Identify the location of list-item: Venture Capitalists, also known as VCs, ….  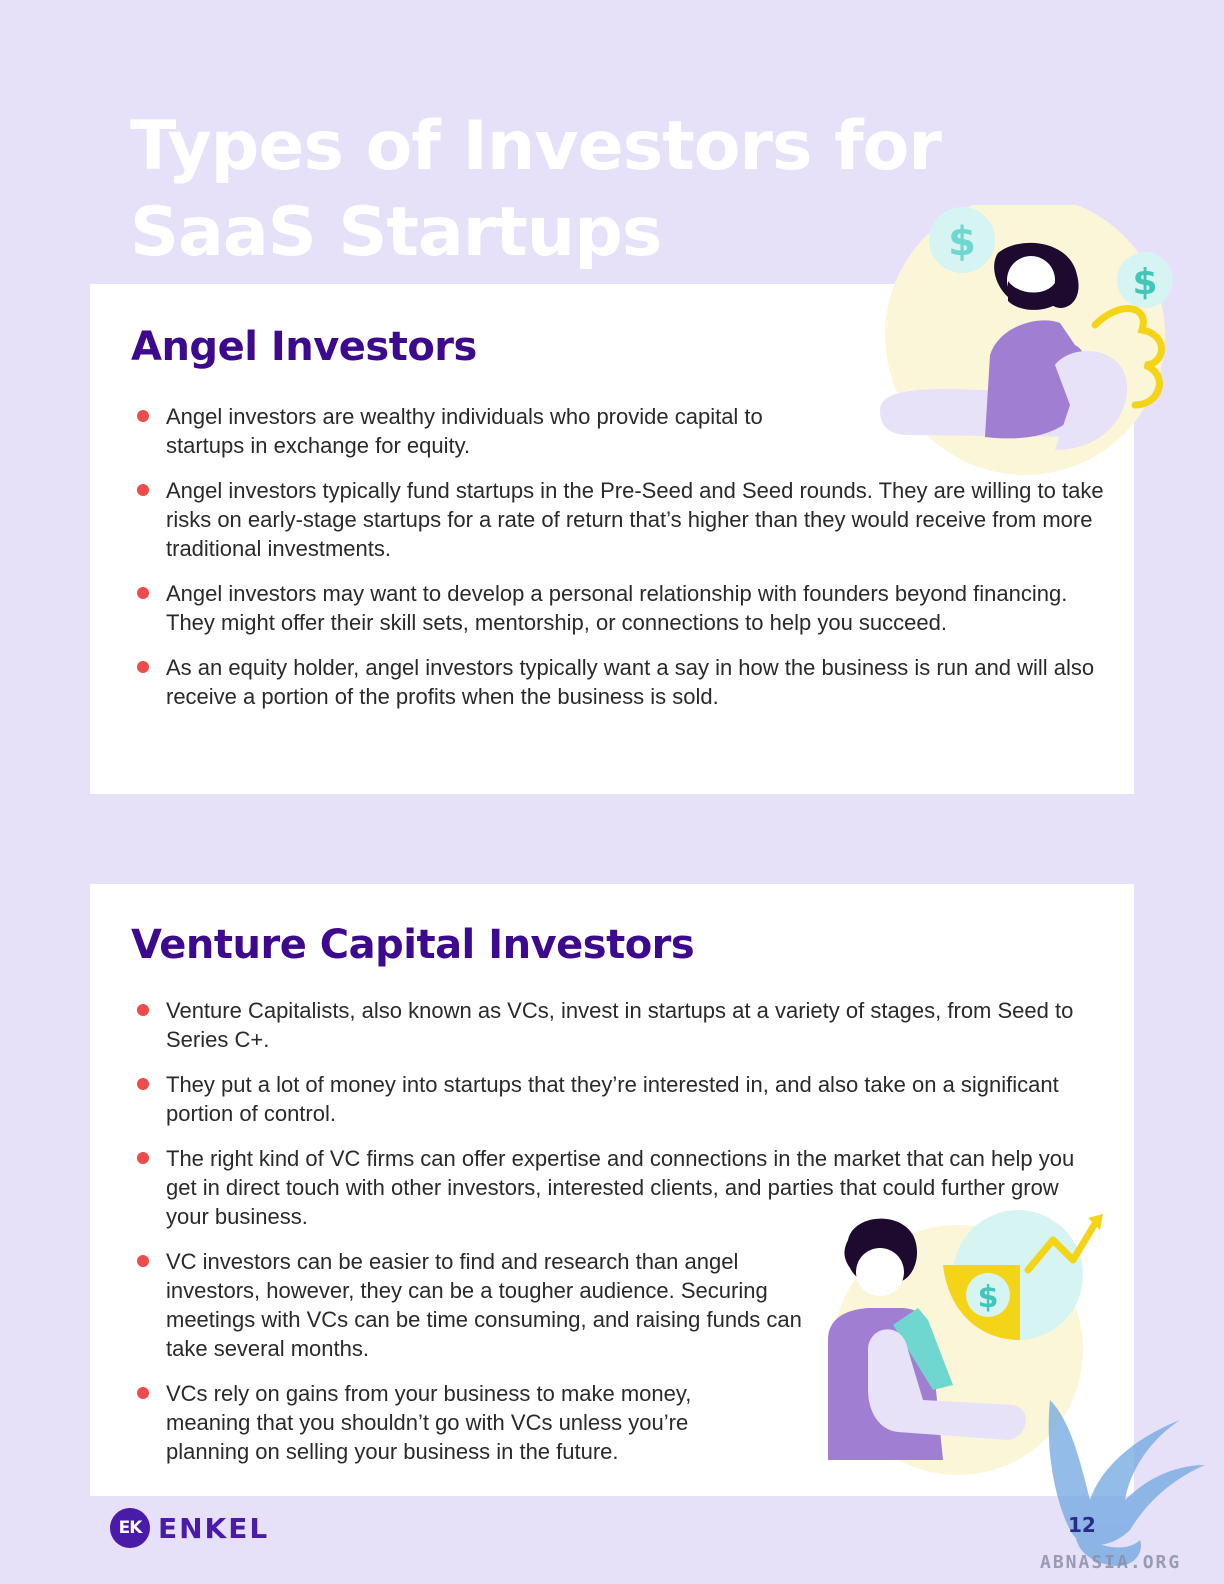
(619, 1025).